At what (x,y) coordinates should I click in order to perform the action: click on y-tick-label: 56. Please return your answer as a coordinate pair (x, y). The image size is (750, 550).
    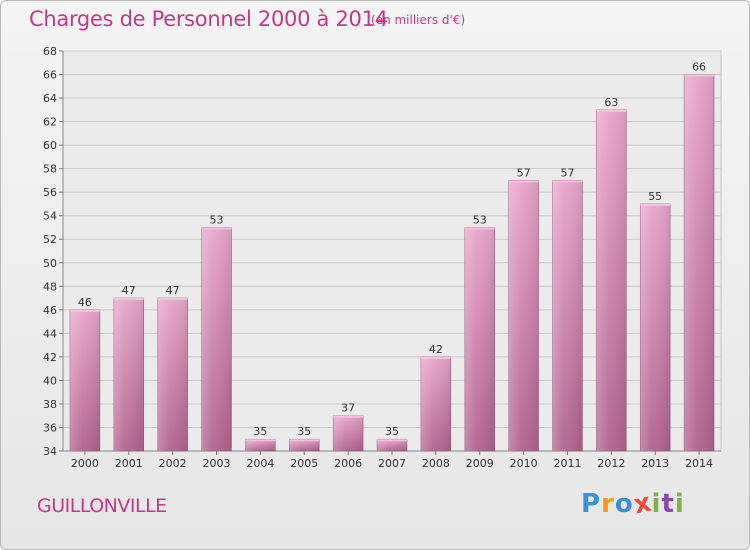
    Looking at the image, I should click on (50, 192).